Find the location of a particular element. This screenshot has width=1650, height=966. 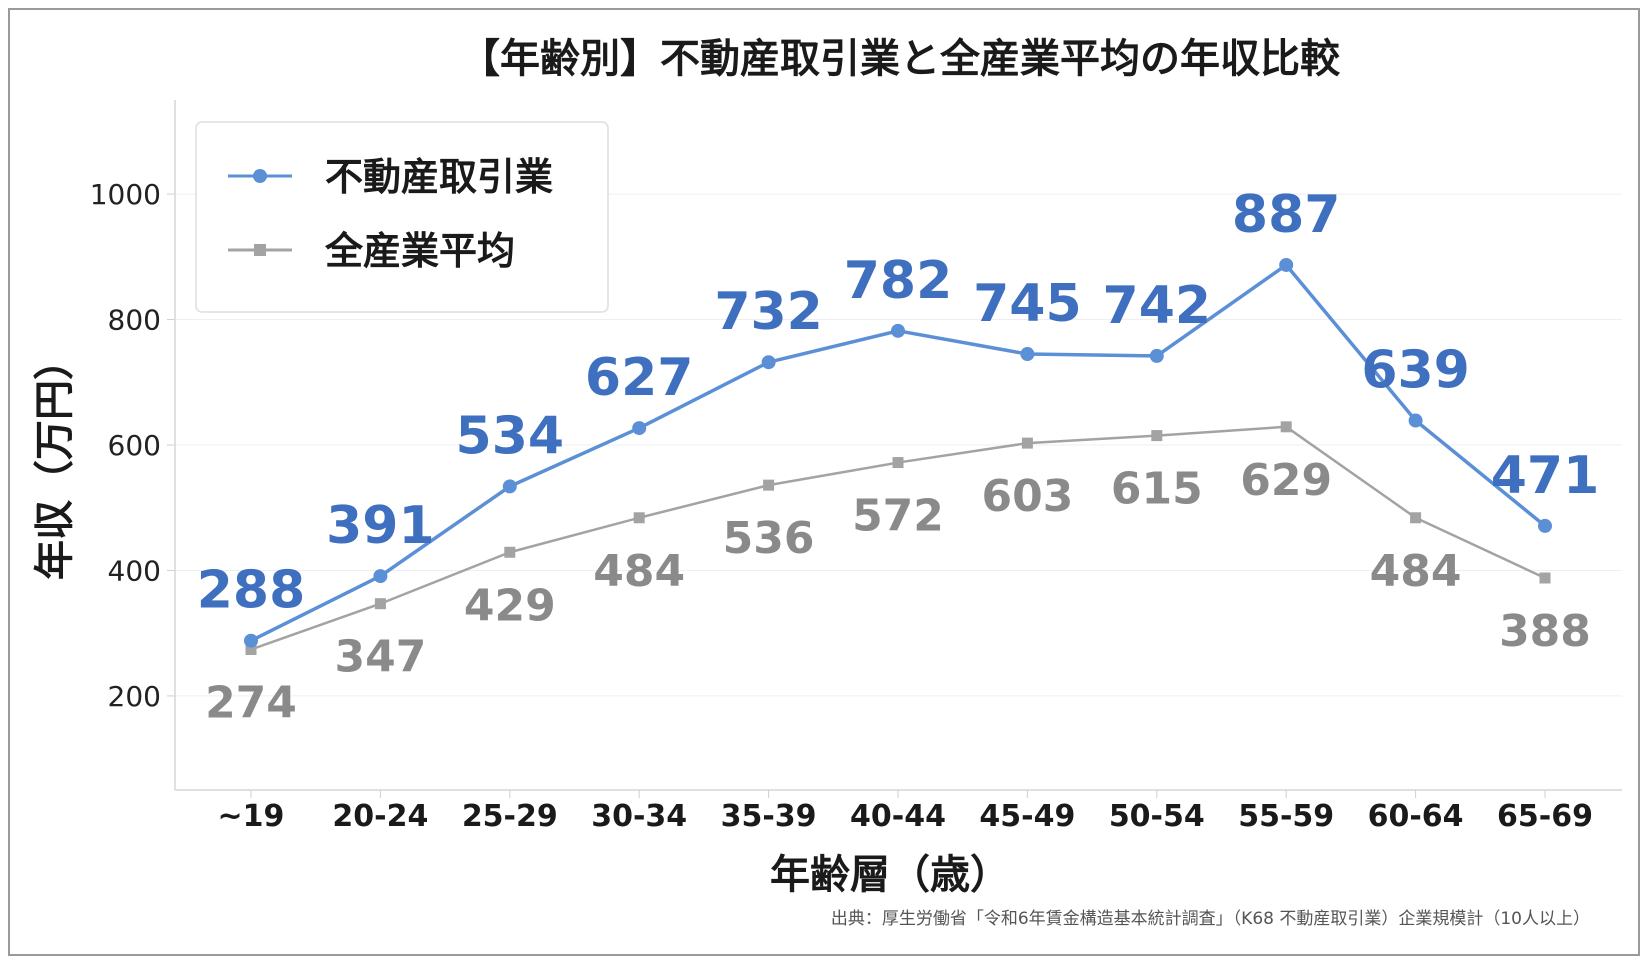

y-tick-label: 1000 is located at coordinates (125, 194).